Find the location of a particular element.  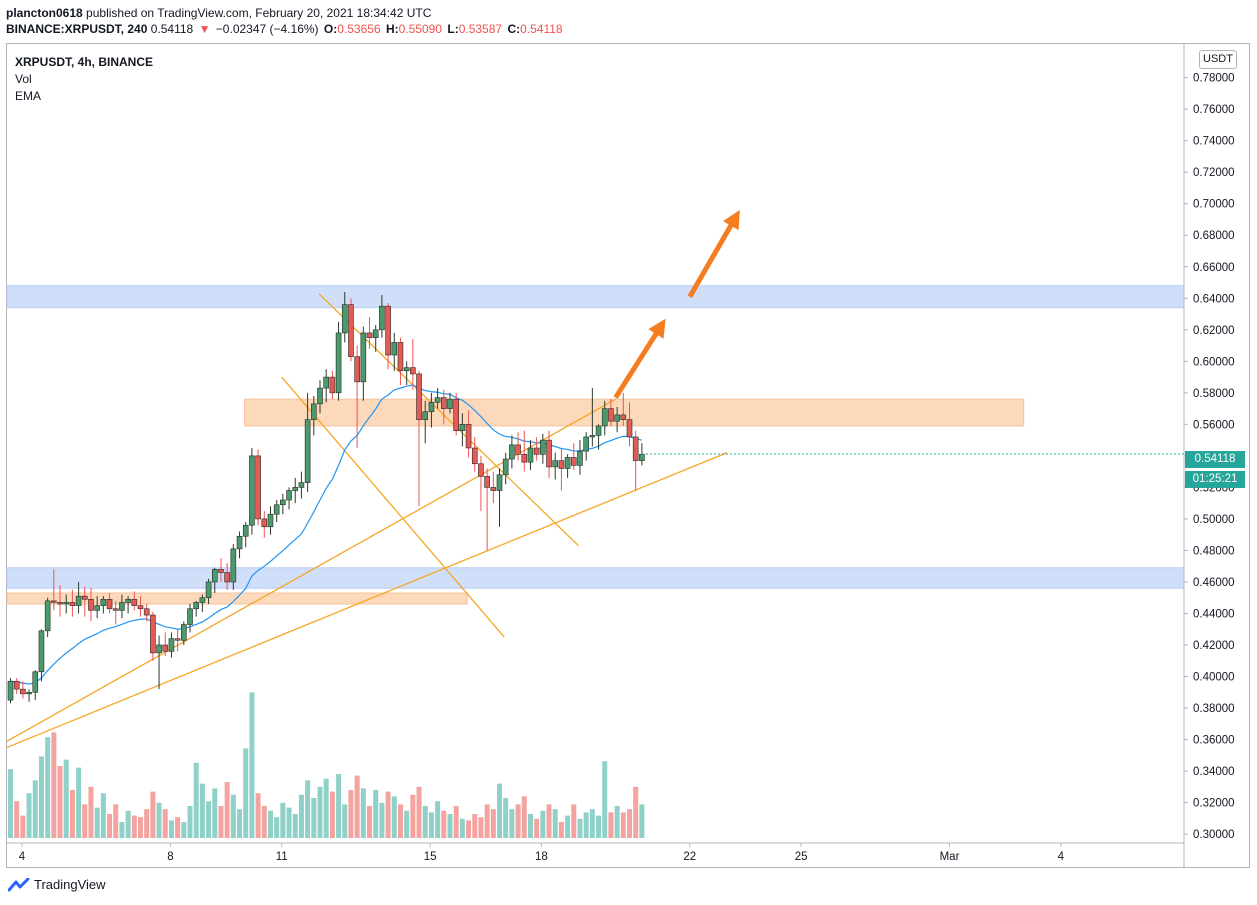

price-axis-label: 0.30000 is located at coordinates (1214, 835).